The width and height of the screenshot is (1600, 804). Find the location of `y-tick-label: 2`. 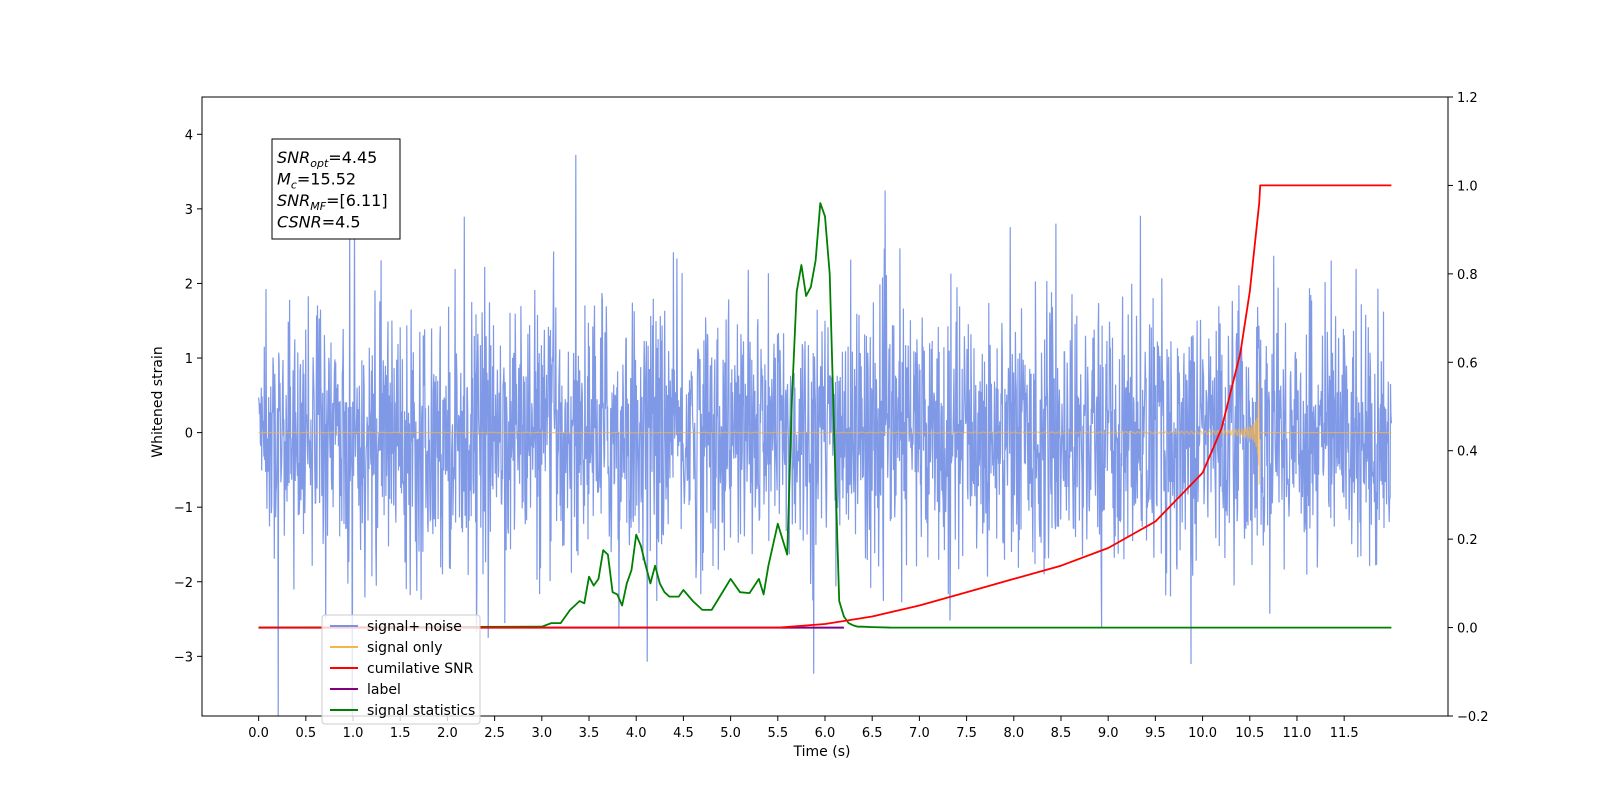

y-tick-label: 2 is located at coordinates (189, 284).